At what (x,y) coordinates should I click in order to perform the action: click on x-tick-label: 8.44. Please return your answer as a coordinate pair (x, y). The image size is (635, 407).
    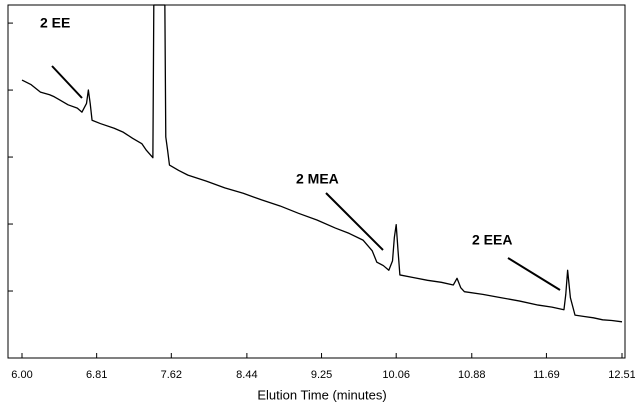
    Looking at the image, I should click on (246, 375).